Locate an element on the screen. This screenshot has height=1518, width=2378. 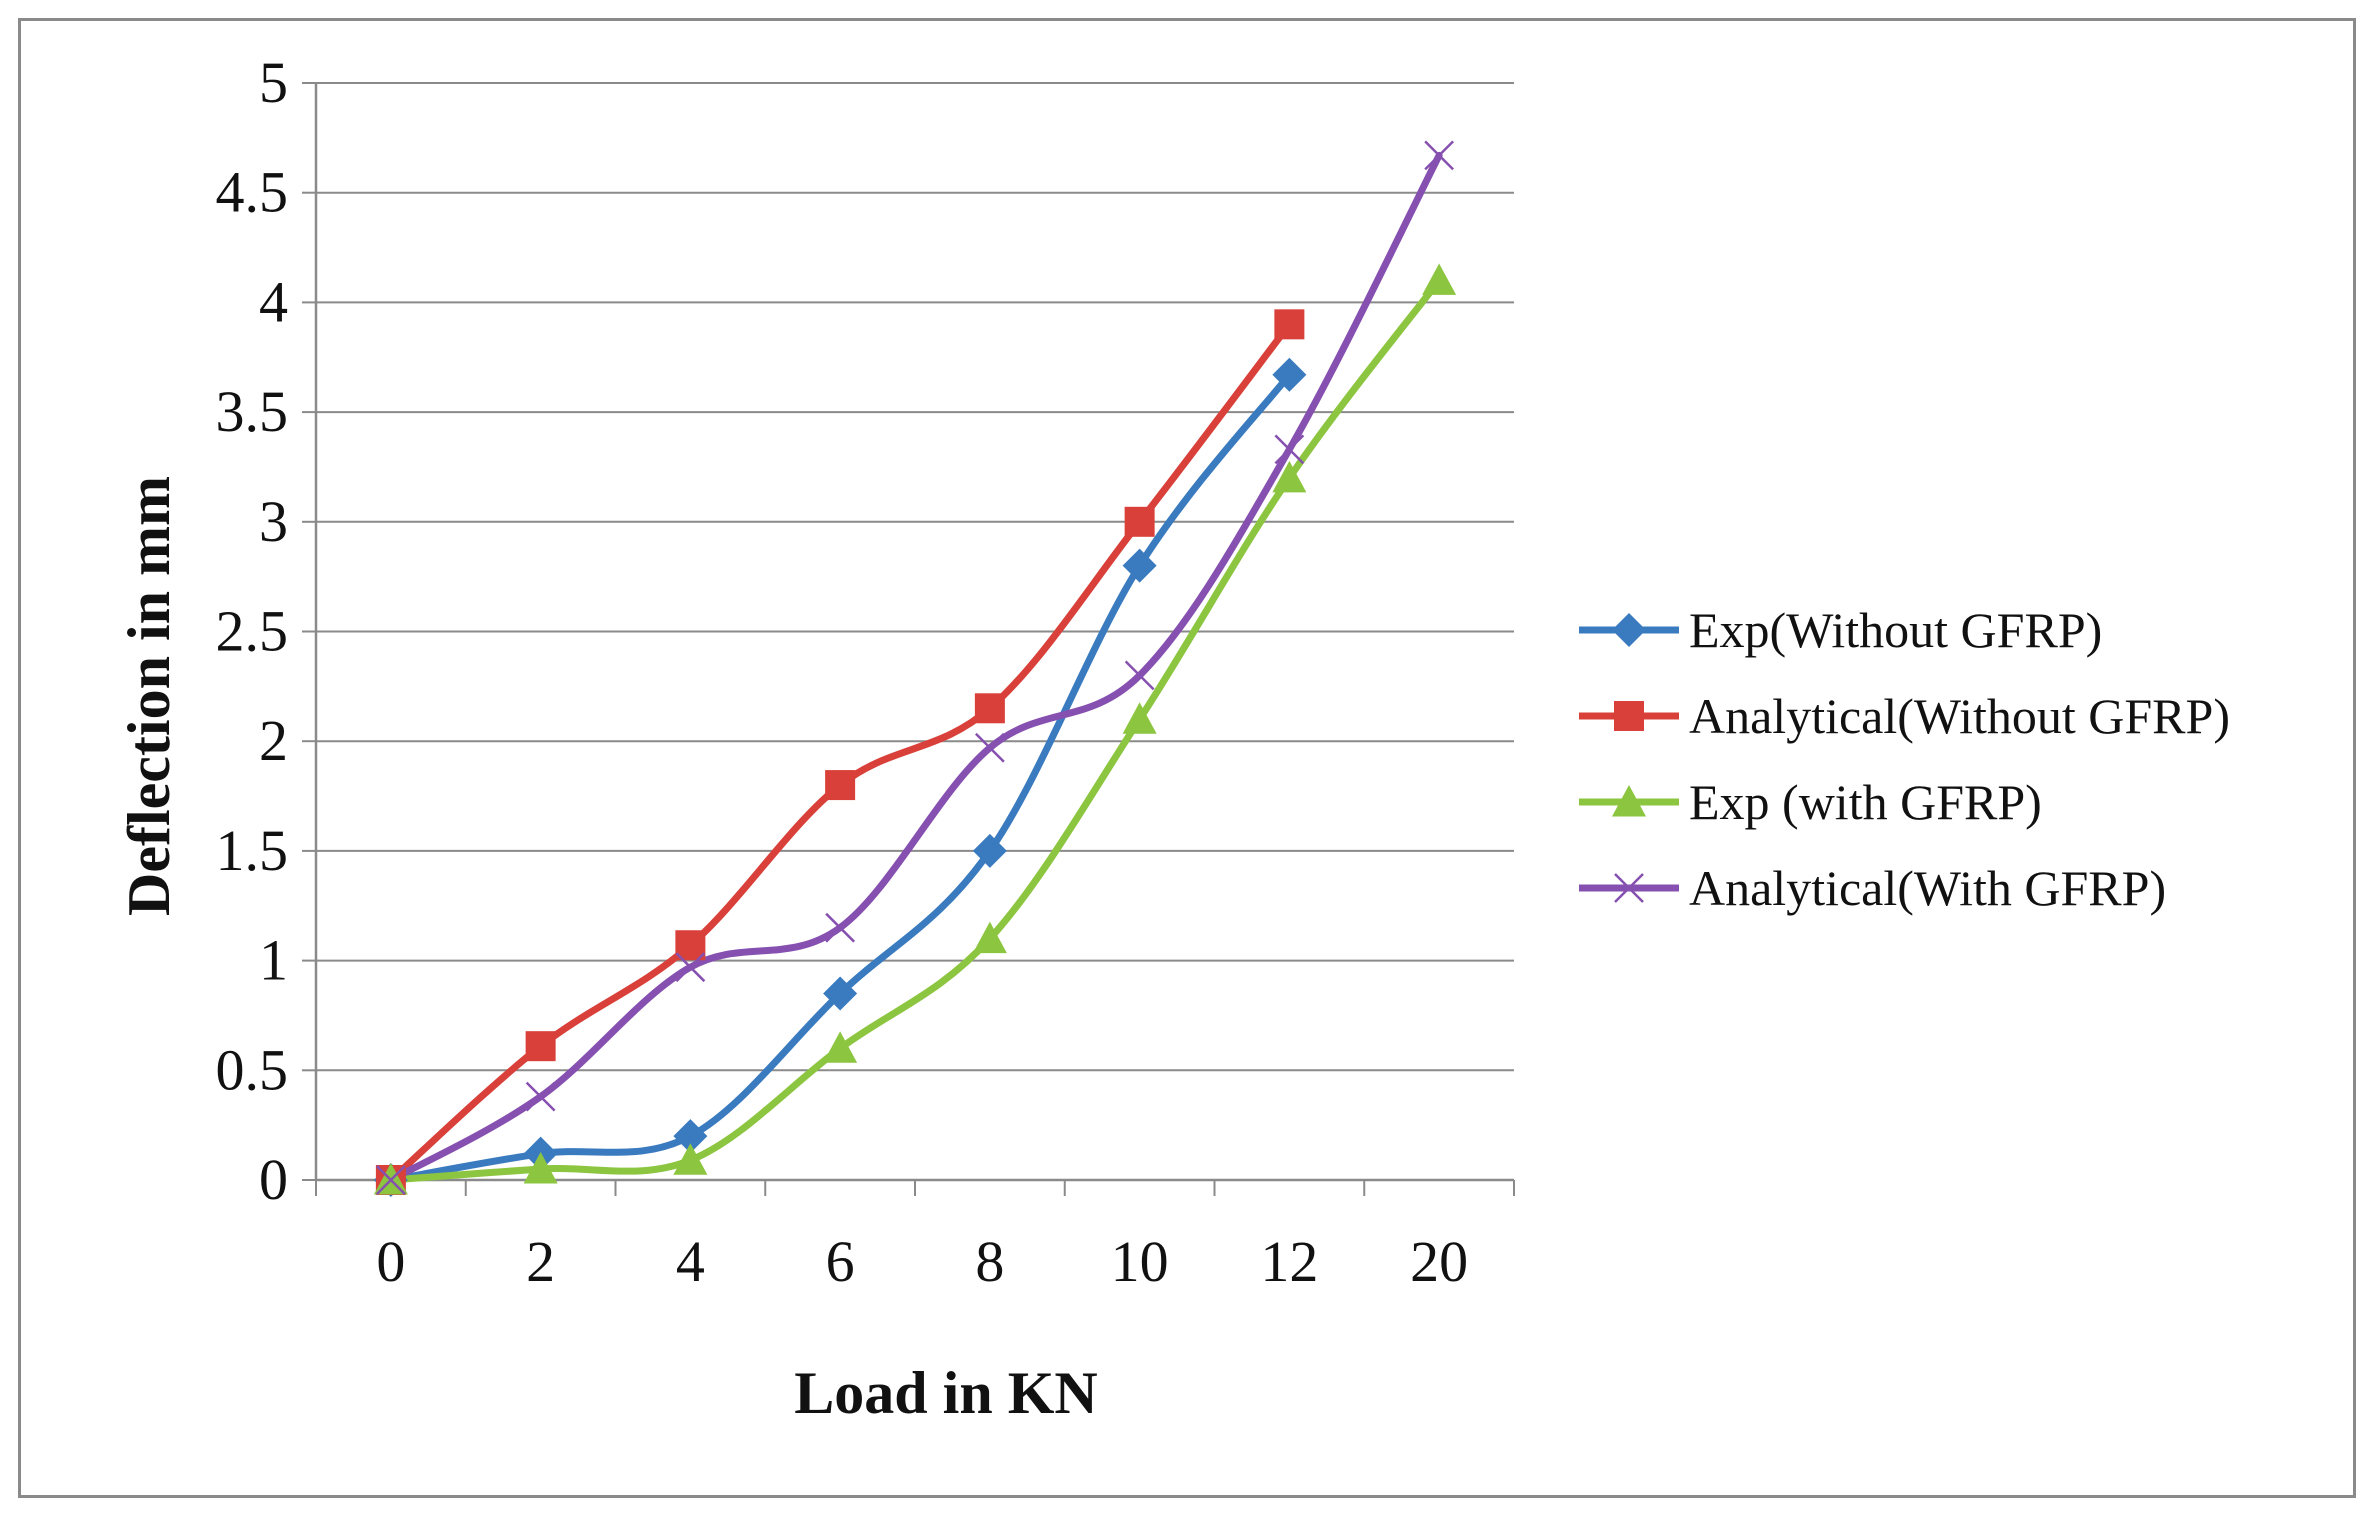
x-tick-label: 0 is located at coordinates (390, 1261).